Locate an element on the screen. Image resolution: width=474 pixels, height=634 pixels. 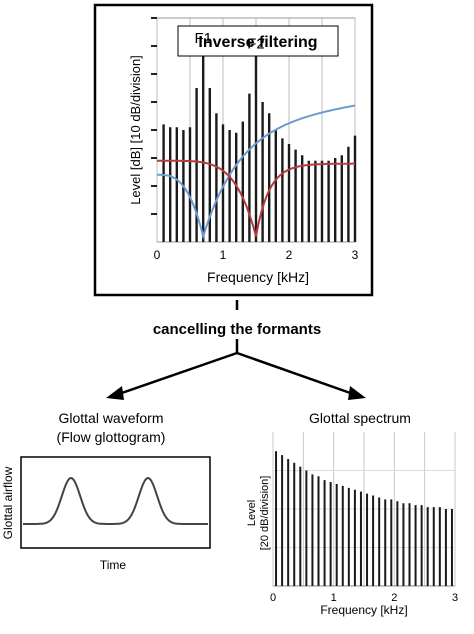
top-y-axis-label: Level [dB] [10 dB/division] is located at coordinates (135, 130).